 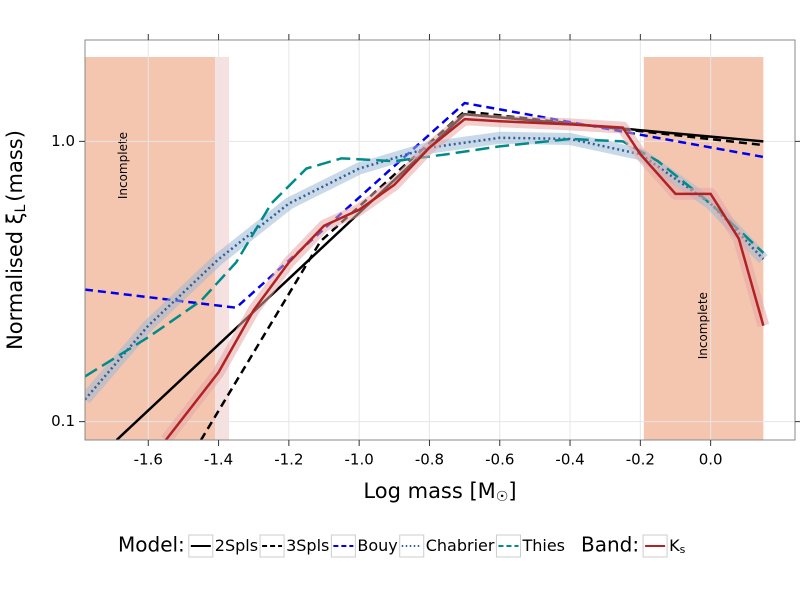 What do you see at coordinates (63, 421) in the screenshot?
I see `y-tick-label: 0.1` at bounding box center [63, 421].